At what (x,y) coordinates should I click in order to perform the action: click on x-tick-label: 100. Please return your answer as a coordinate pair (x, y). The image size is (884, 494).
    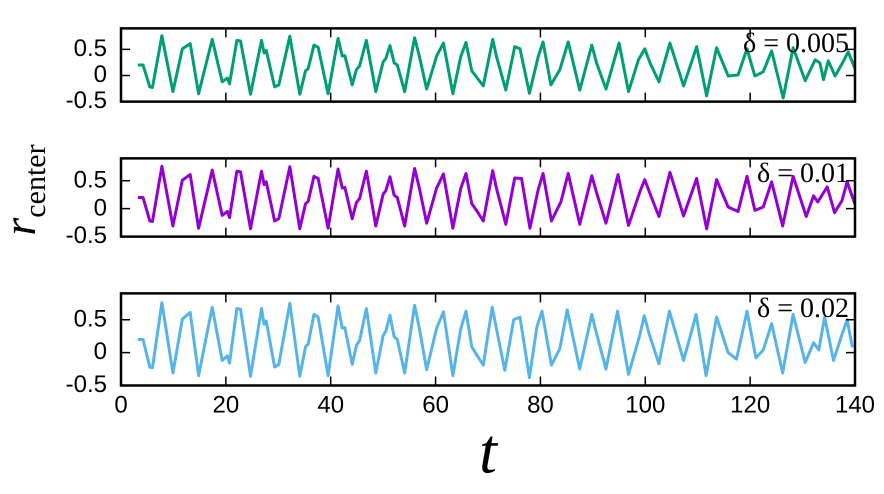
    Looking at the image, I should click on (645, 405).